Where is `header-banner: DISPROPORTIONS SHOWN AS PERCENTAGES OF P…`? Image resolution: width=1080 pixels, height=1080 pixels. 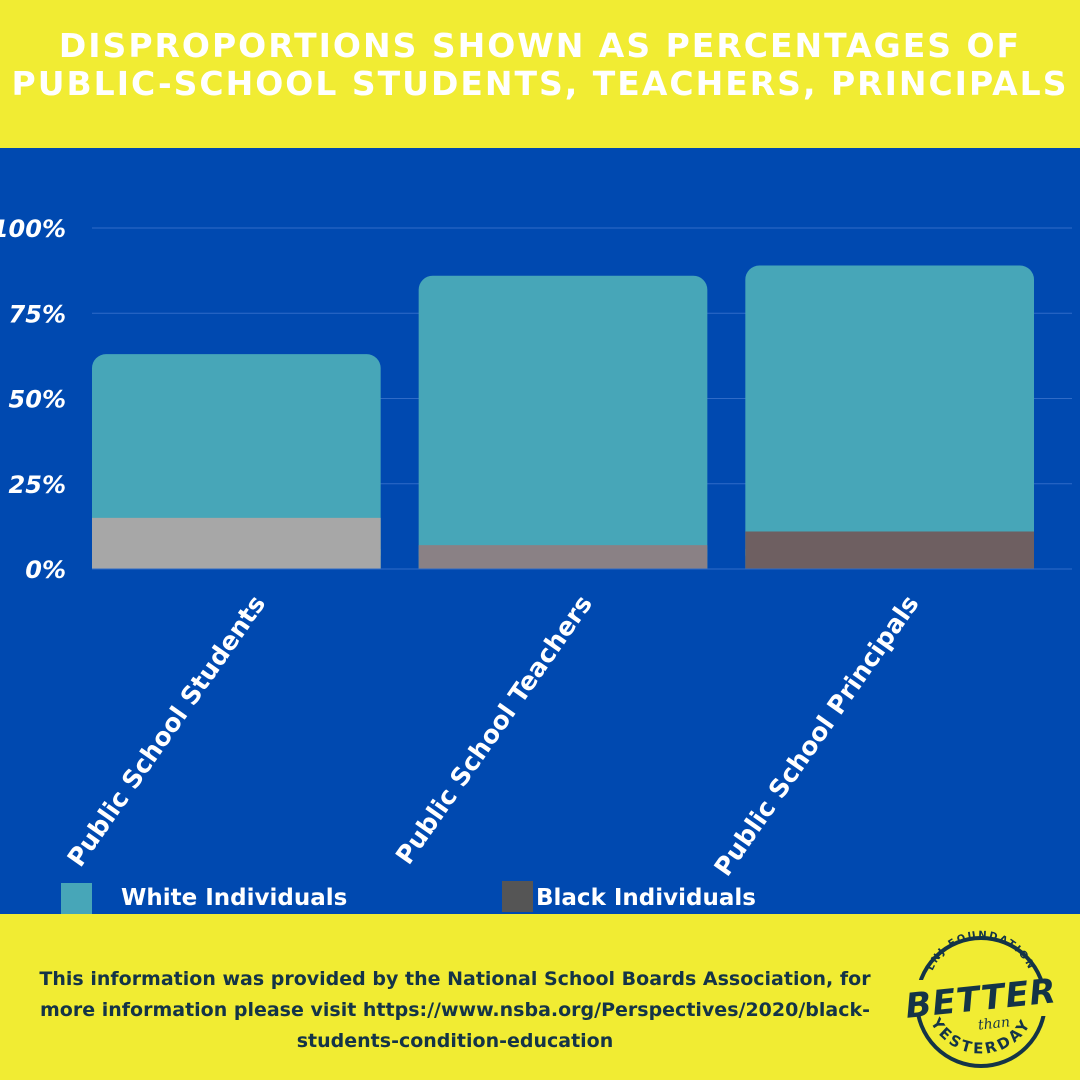
header-banner: DISPROPORTIONS SHOWN AS PERCENTAGES OF P… is located at coordinates (540, 74).